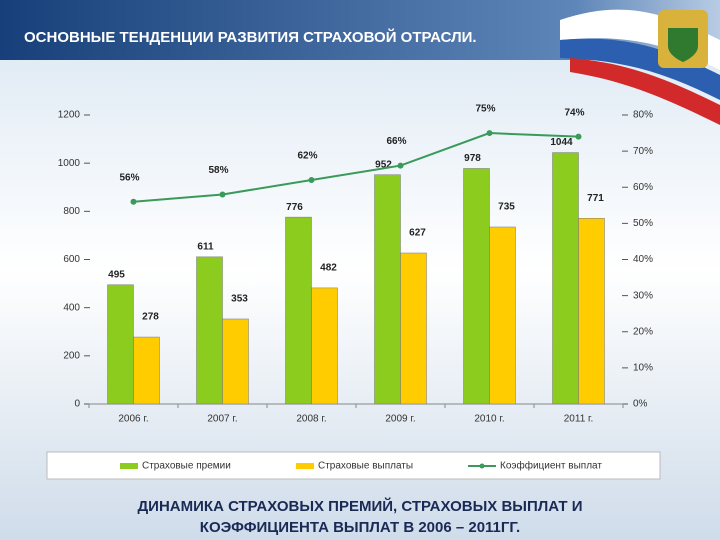  Describe the element at coordinates (129, 177) in the screenshot. I see `line-value-label: 56%` at that location.